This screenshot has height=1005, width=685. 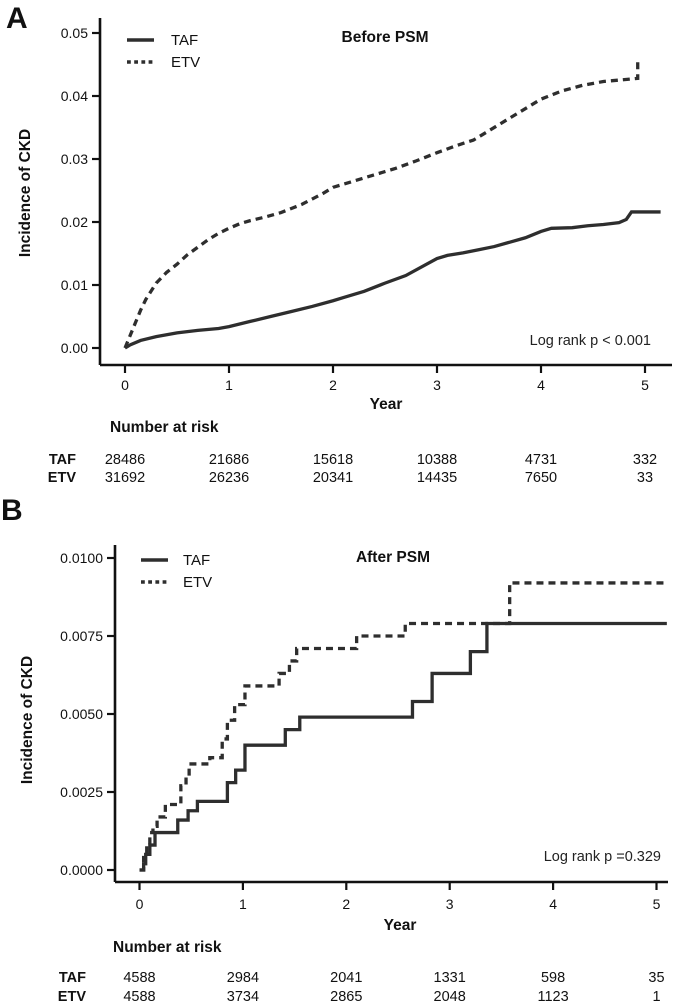 What do you see at coordinates (645, 478) in the screenshot?
I see `risk-value-etv-year5: 33` at bounding box center [645, 478].